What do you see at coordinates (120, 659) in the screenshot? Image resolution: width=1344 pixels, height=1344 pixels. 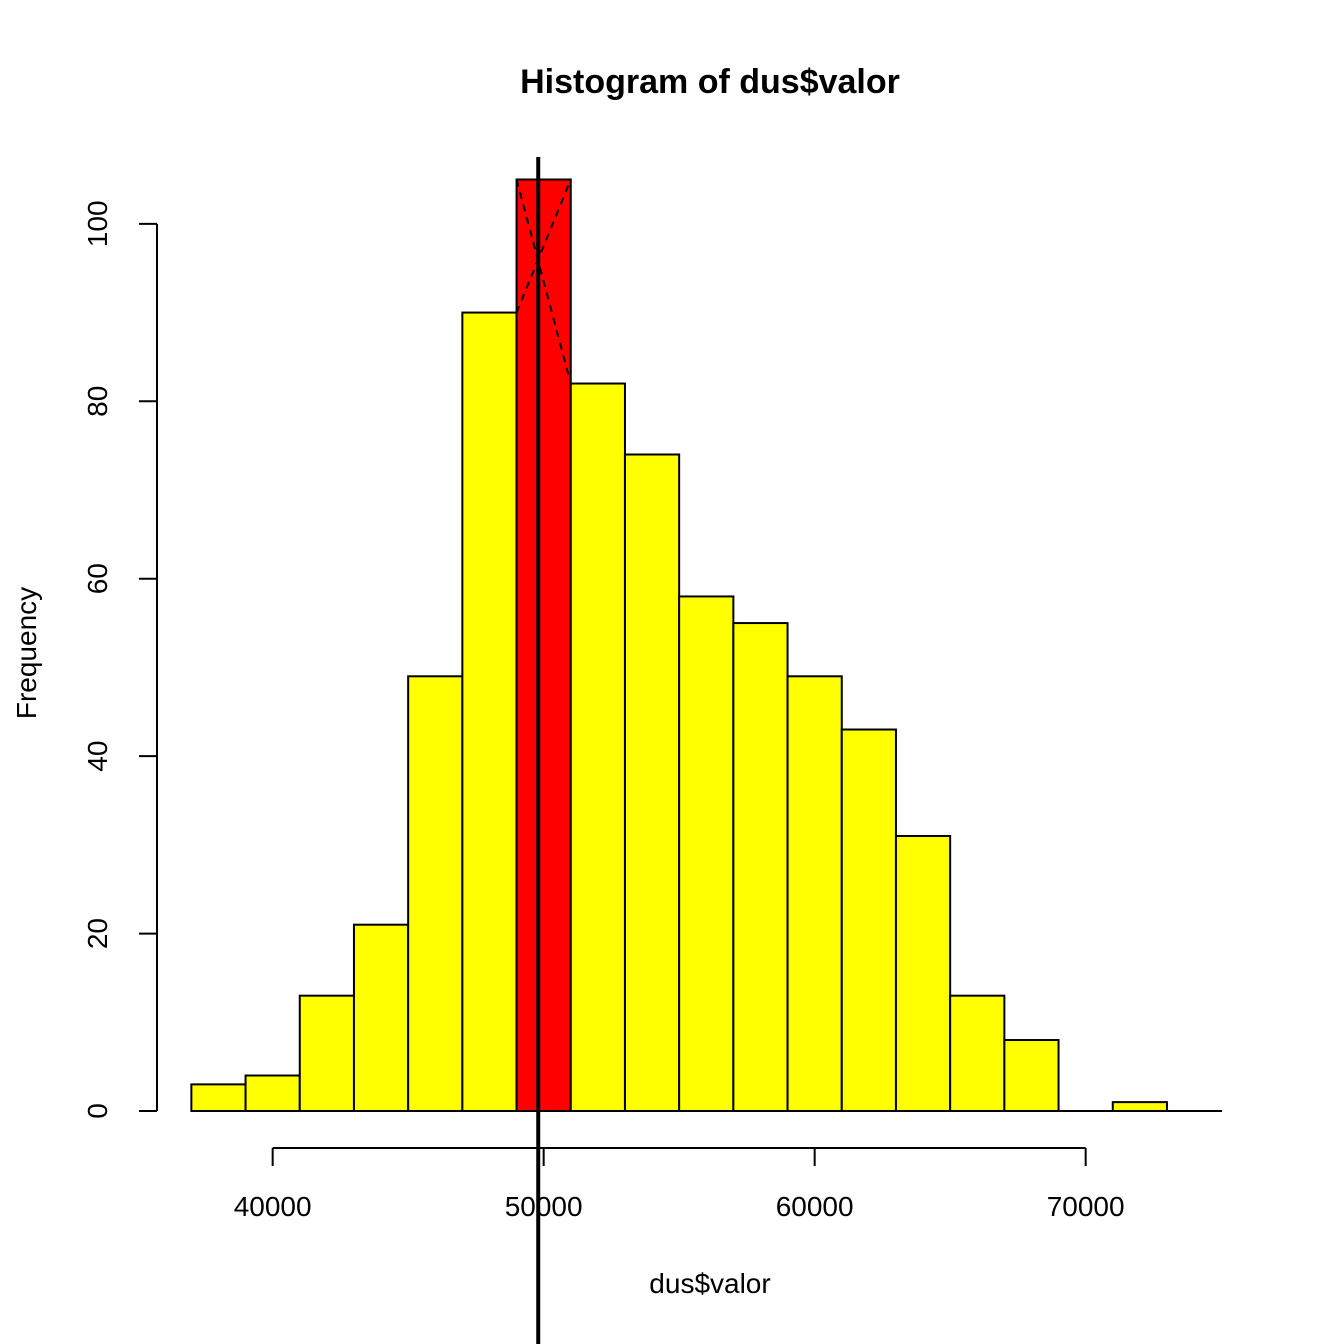 I see `y-axis: 0 20 40 60 80 100` at bounding box center [120, 659].